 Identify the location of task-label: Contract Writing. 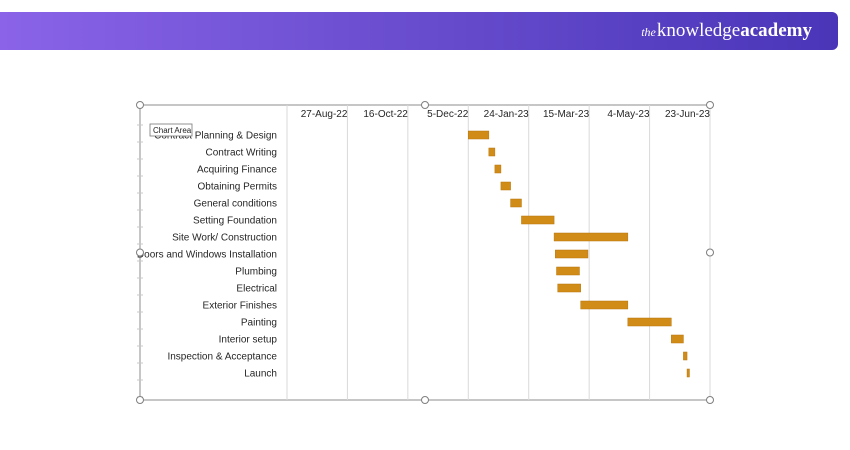
(241, 153).